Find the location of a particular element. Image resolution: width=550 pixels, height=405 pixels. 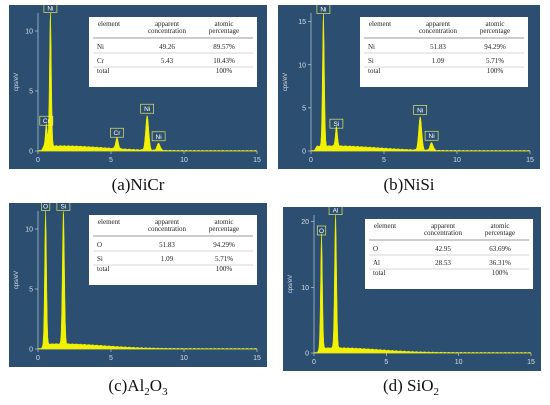

table-cell: Cr is located at coordinates (101, 61).